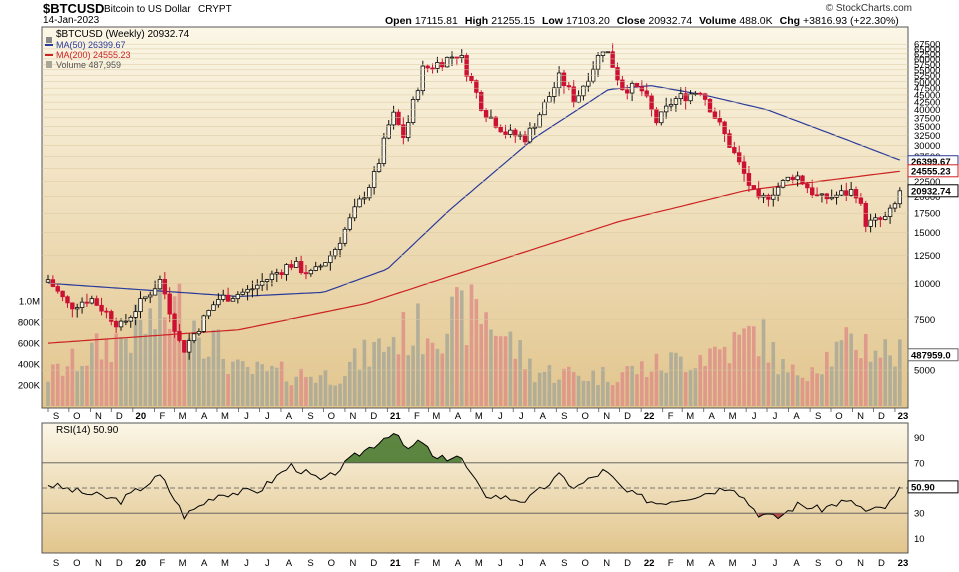  I want to click on volume-tick-label: 600K, so click(29, 344).